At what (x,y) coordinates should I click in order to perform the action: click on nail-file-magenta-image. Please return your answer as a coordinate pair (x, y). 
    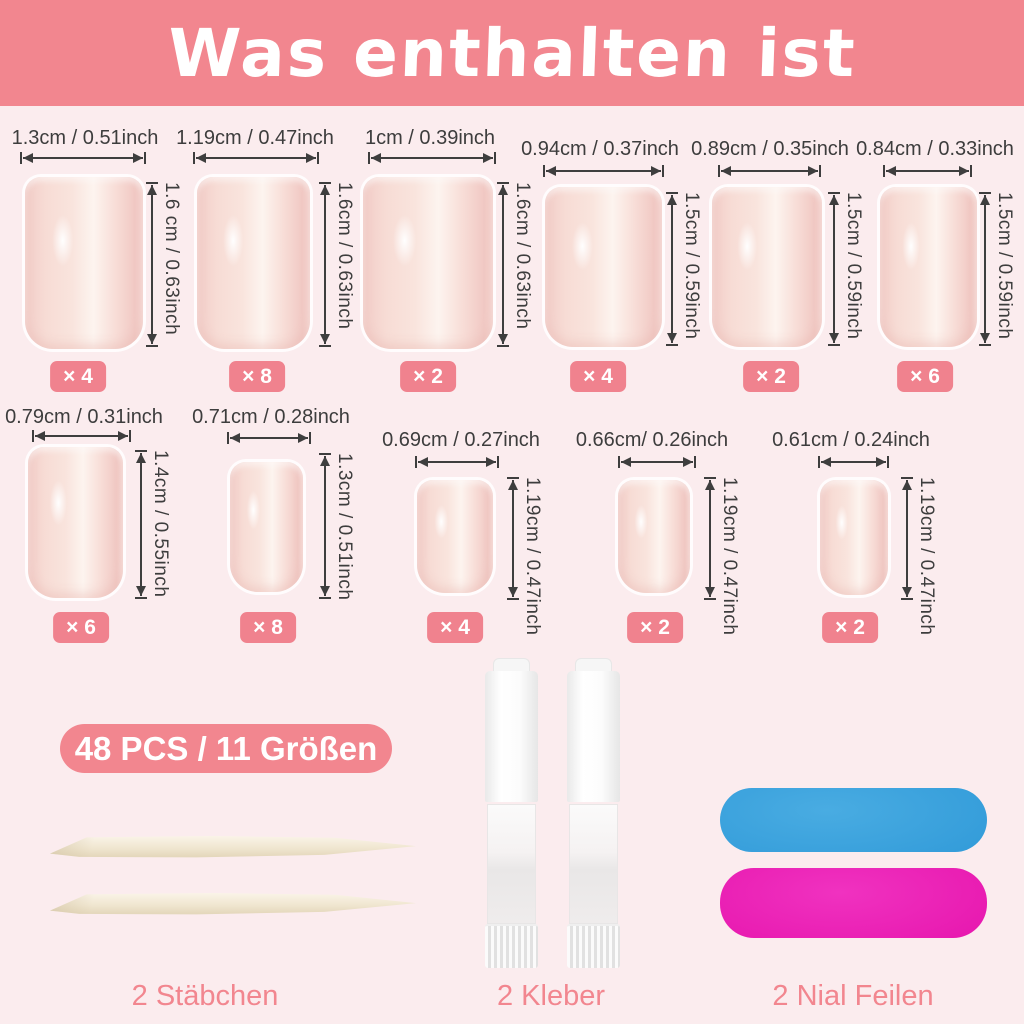
    Looking at the image, I should click on (853, 903).